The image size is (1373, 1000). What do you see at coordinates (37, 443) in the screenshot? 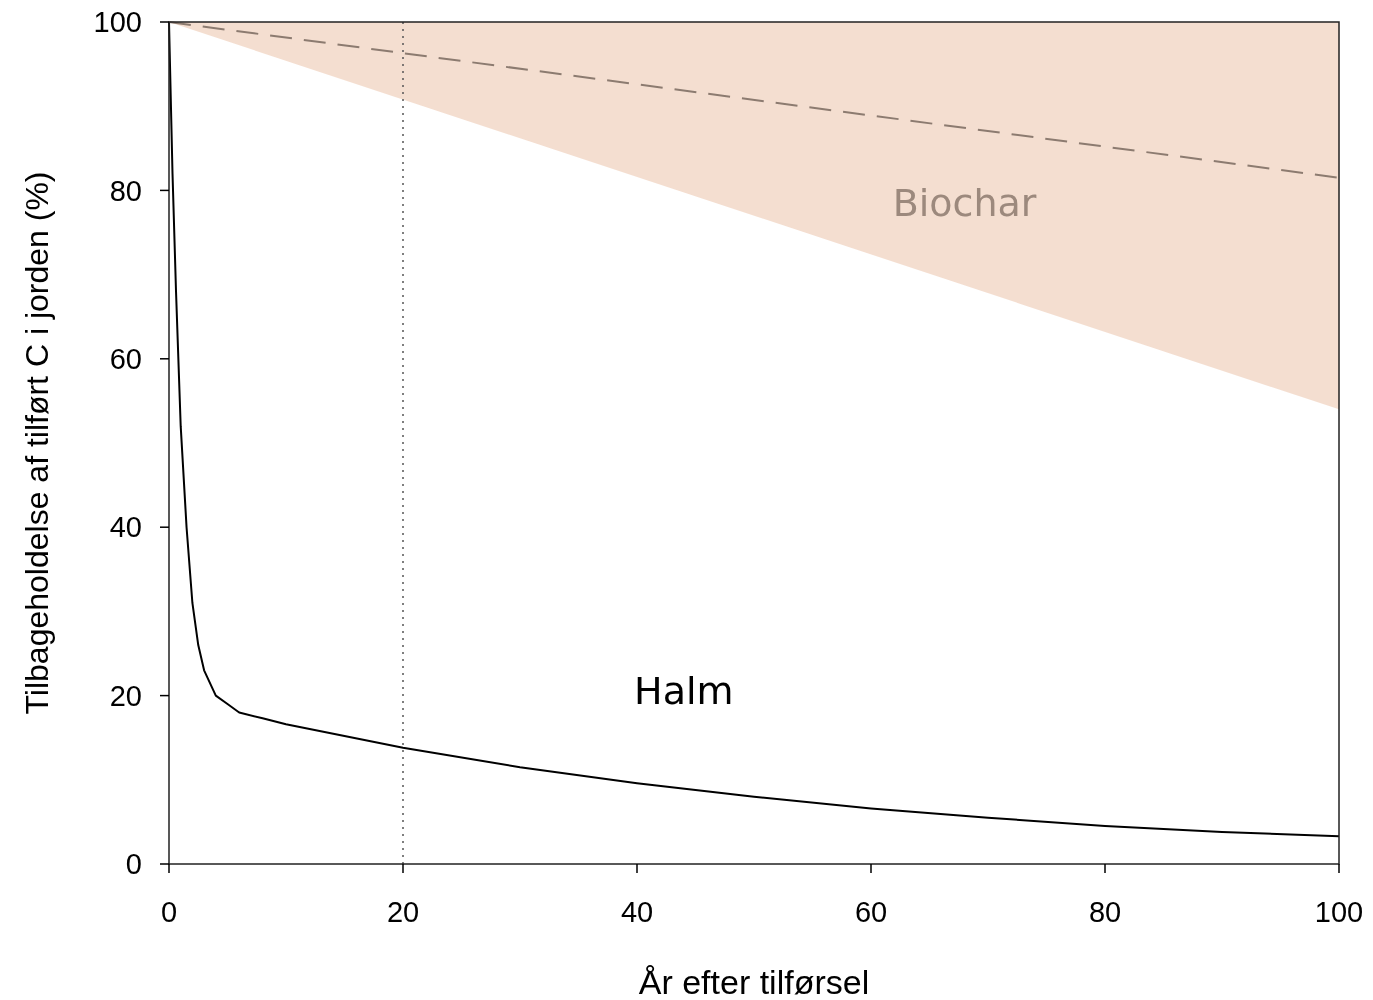
I see `y-axis-title: Tilbageholdelse af tilført C i jorden (%)` at bounding box center [37, 443].